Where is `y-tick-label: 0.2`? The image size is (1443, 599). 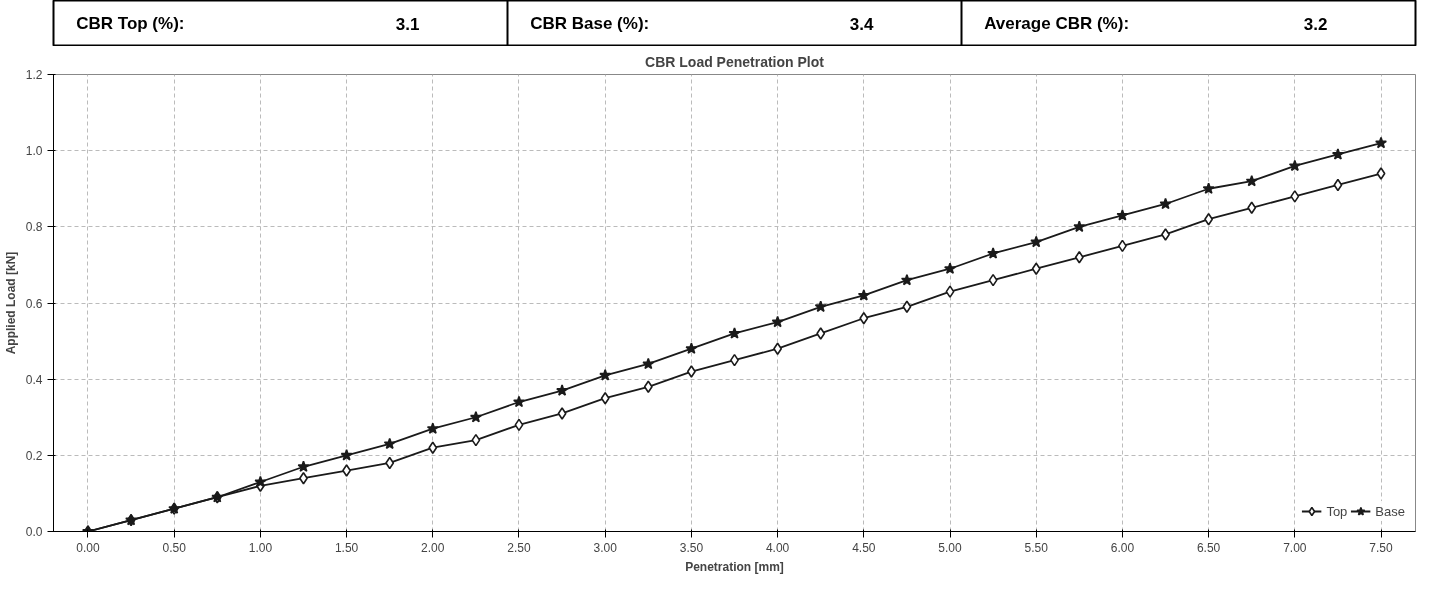
y-tick-label: 0.2 is located at coordinates (34, 455).